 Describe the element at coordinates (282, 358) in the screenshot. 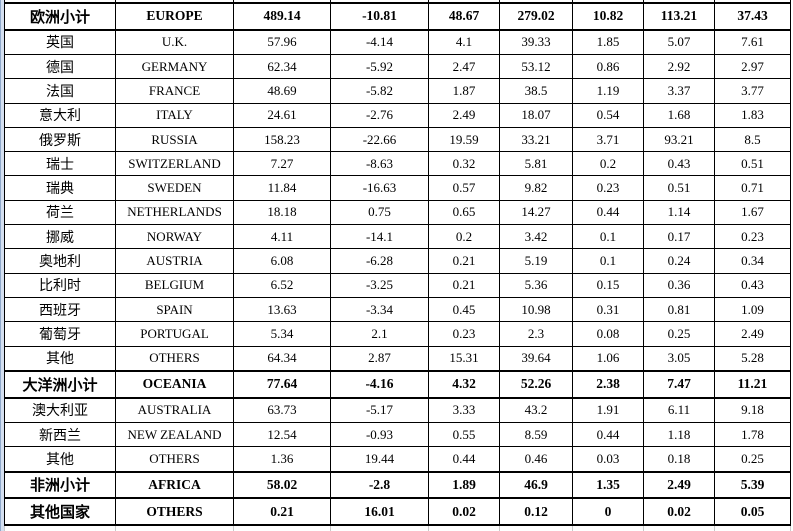

I see `value-cell: 64.34` at that location.